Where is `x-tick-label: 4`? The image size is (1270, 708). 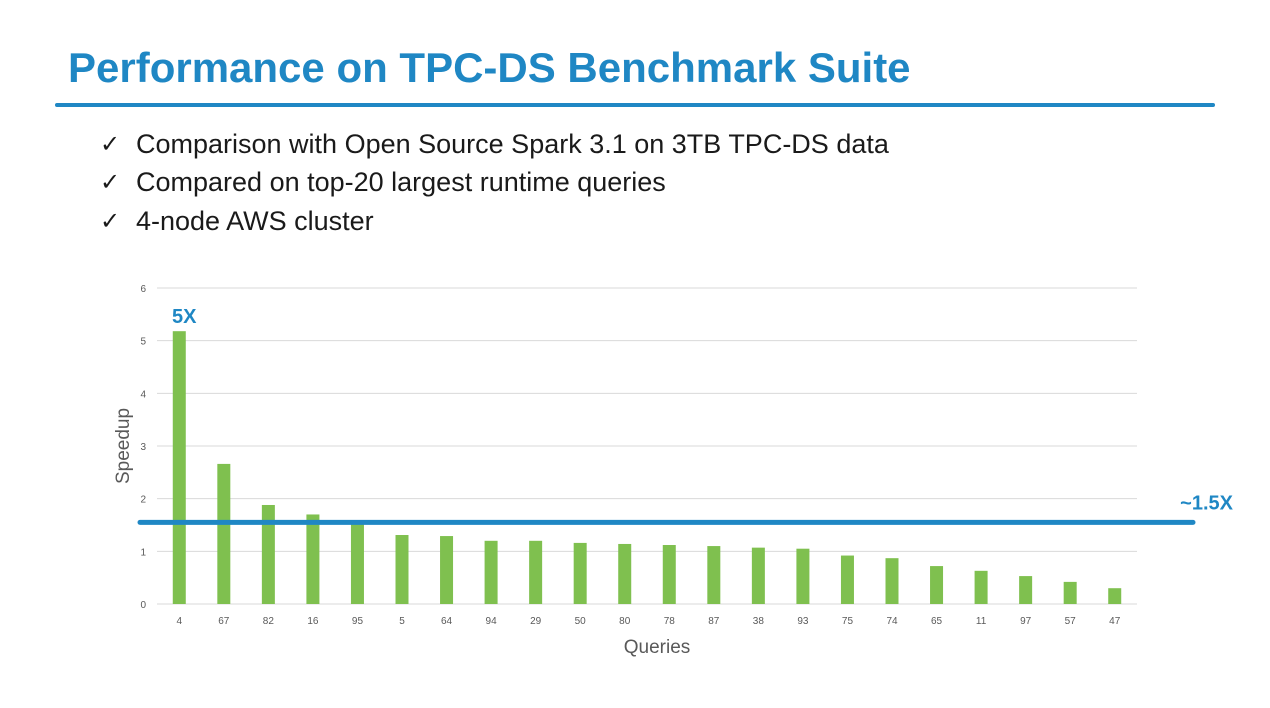 x-tick-label: 4 is located at coordinates (179, 621).